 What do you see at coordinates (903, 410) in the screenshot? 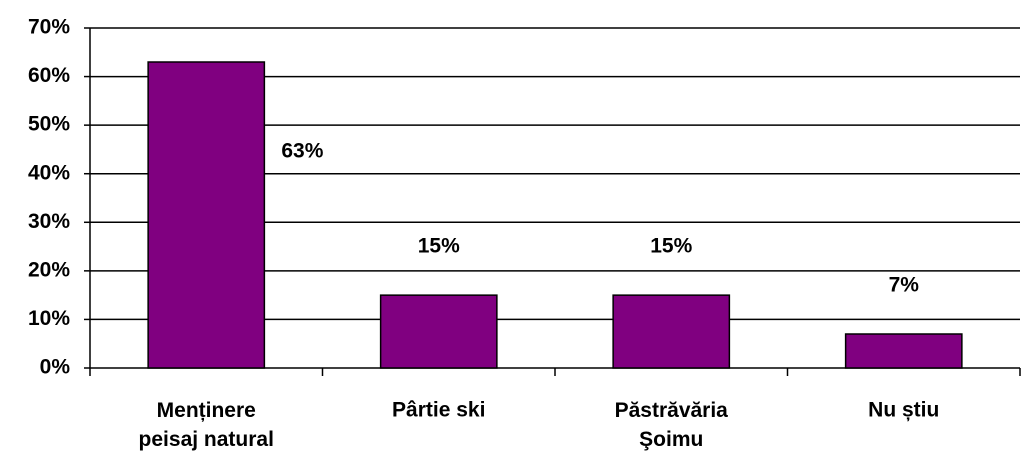
I see `x-tick-label: Nu știu` at bounding box center [903, 410].